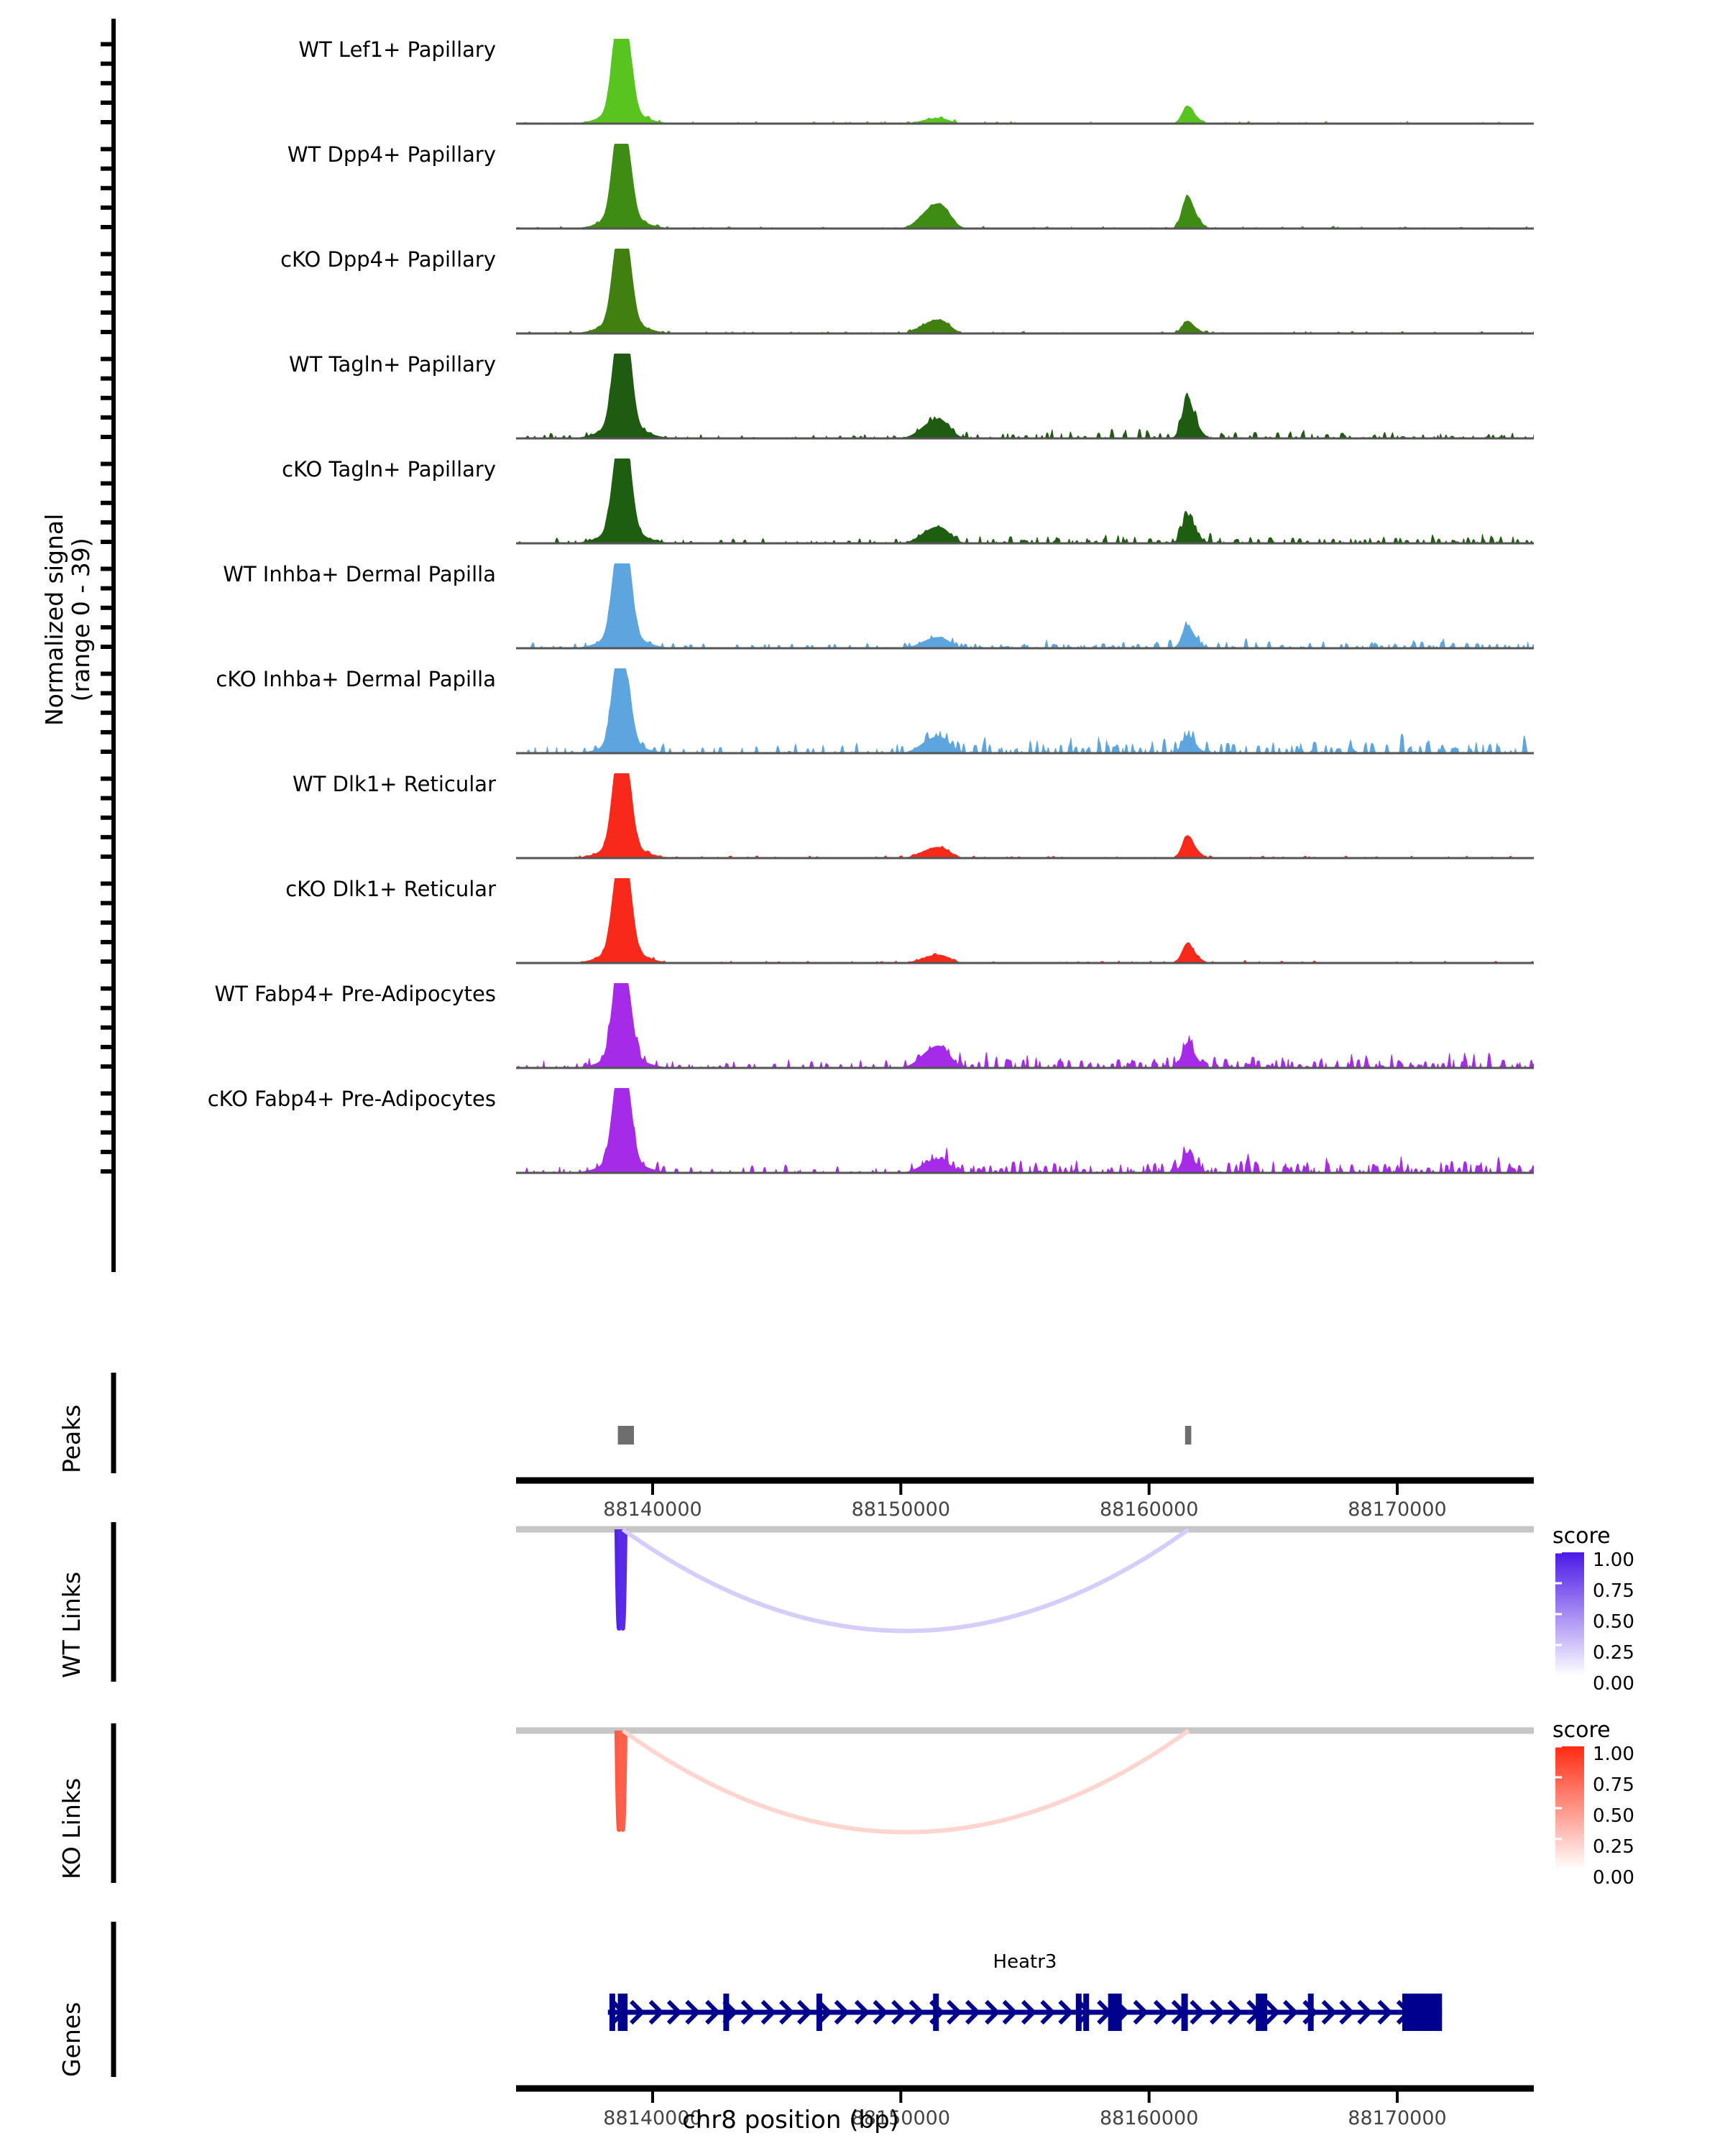 The height and width of the screenshot is (2156, 1725). I want to click on signal-track-label: cKO Tagln+ Papillary, so click(389, 469).